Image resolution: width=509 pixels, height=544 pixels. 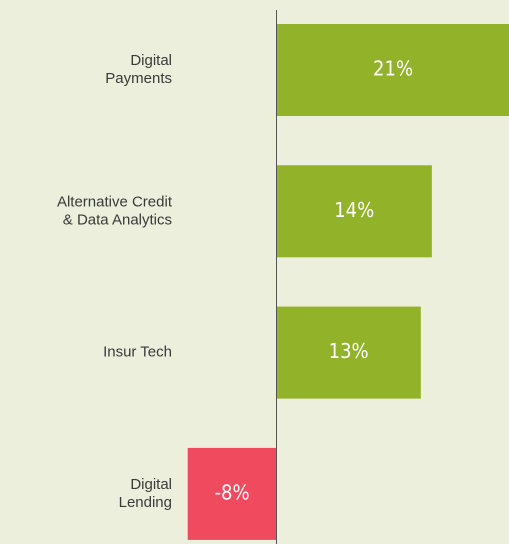 I want to click on value-label: 13%, so click(x=349, y=351).